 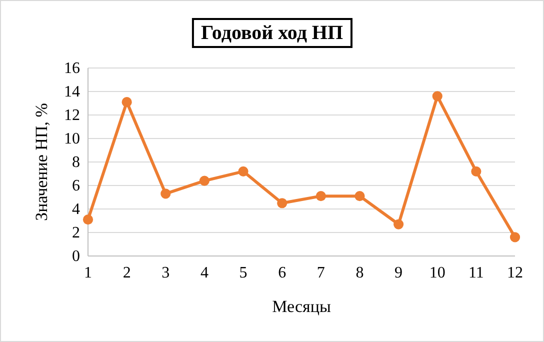 What do you see at coordinates (437, 273) in the screenshot?
I see `x-tick-label: 10` at bounding box center [437, 273].